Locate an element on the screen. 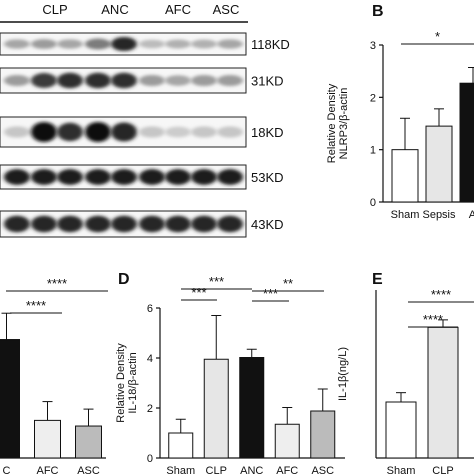  lane-label-anc: ANC is located at coordinates (114, 9).